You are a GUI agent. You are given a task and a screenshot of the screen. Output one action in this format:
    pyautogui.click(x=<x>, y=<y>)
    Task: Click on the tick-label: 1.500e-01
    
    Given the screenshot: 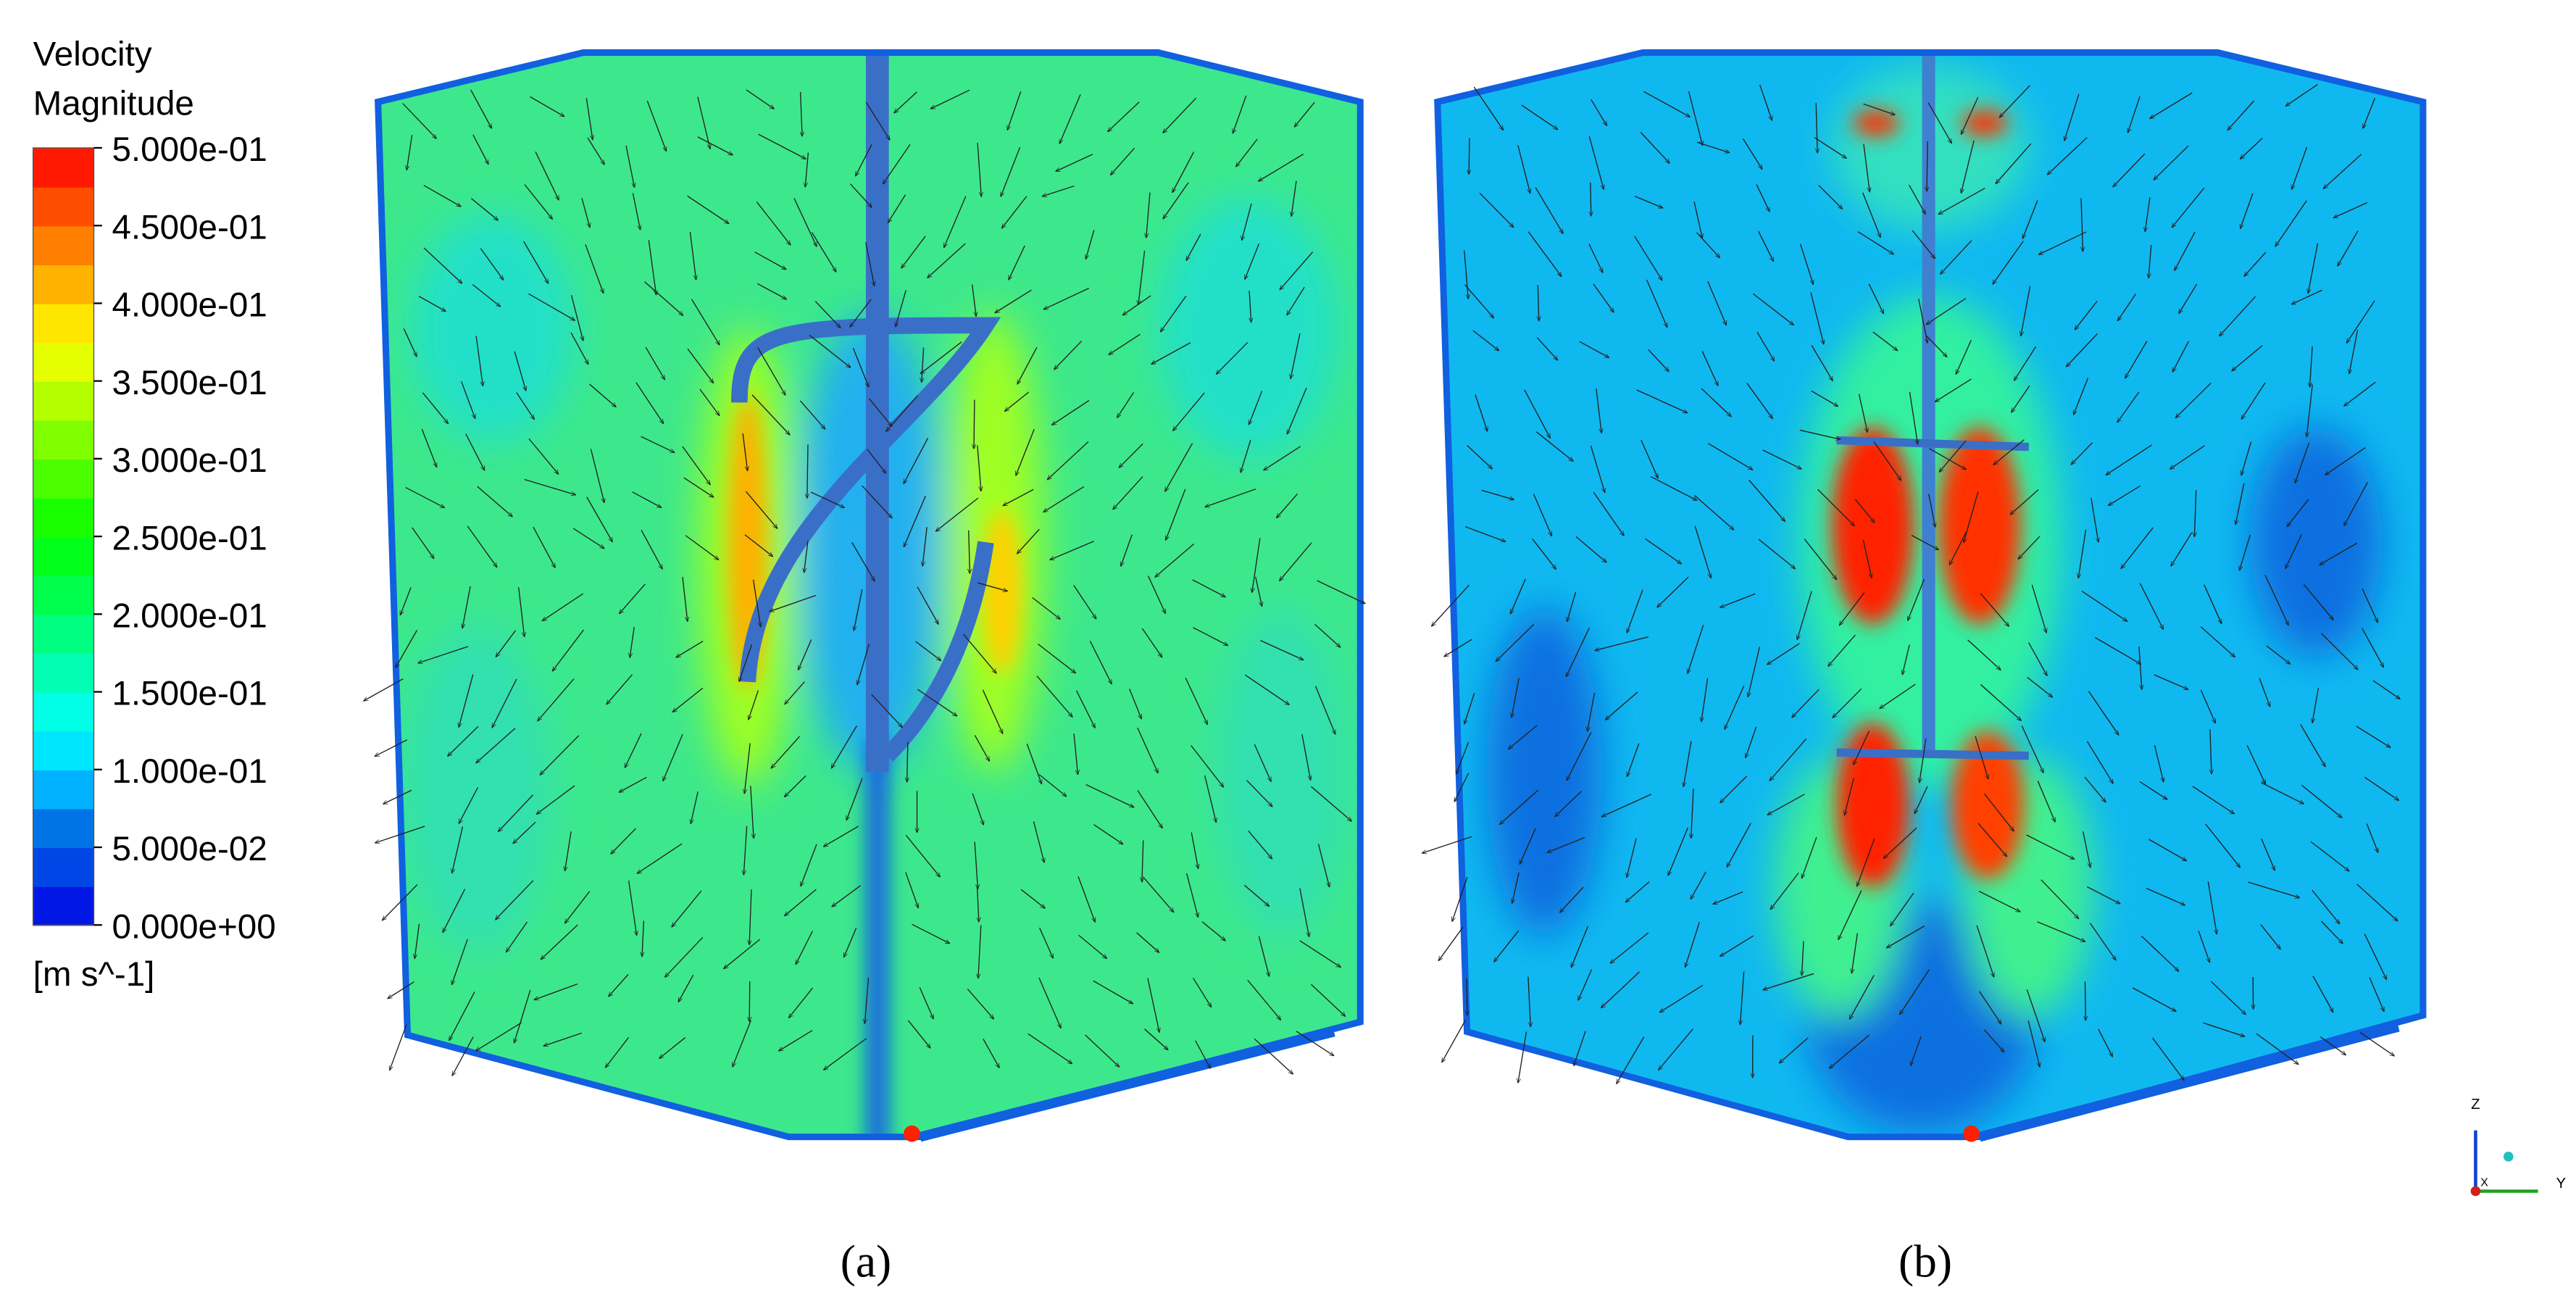 What is the action you would take?
    pyautogui.click(x=189, y=694)
    